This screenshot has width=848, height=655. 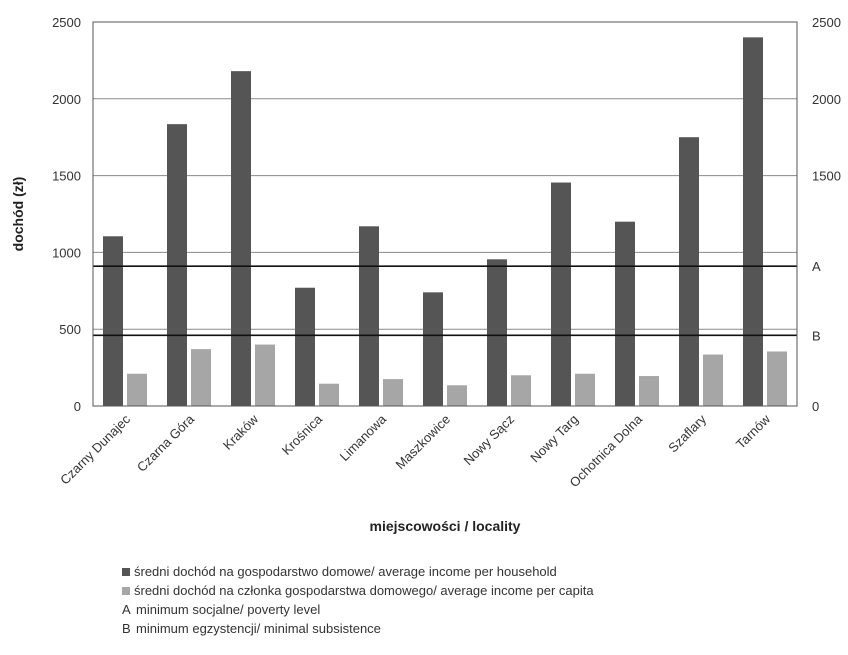 I want to click on legend-label-minimal-subsistence: minimum egzystencji/ minimal subsistence, so click(x=258, y=628).